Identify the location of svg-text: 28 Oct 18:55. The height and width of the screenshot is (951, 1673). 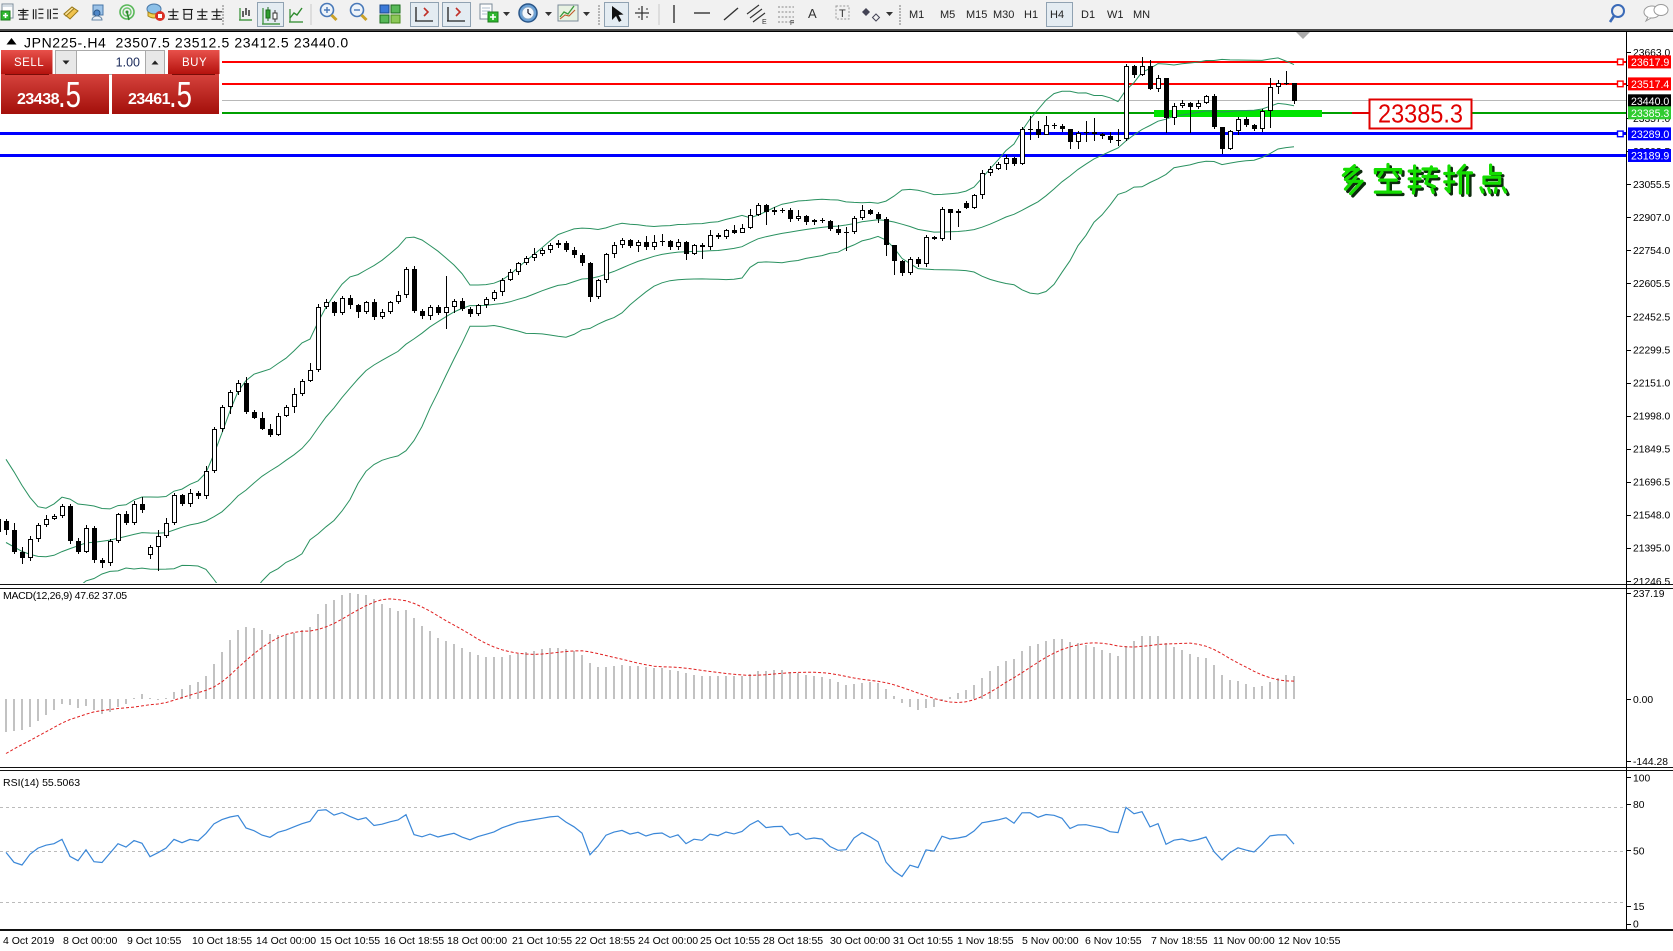
(793, 941).